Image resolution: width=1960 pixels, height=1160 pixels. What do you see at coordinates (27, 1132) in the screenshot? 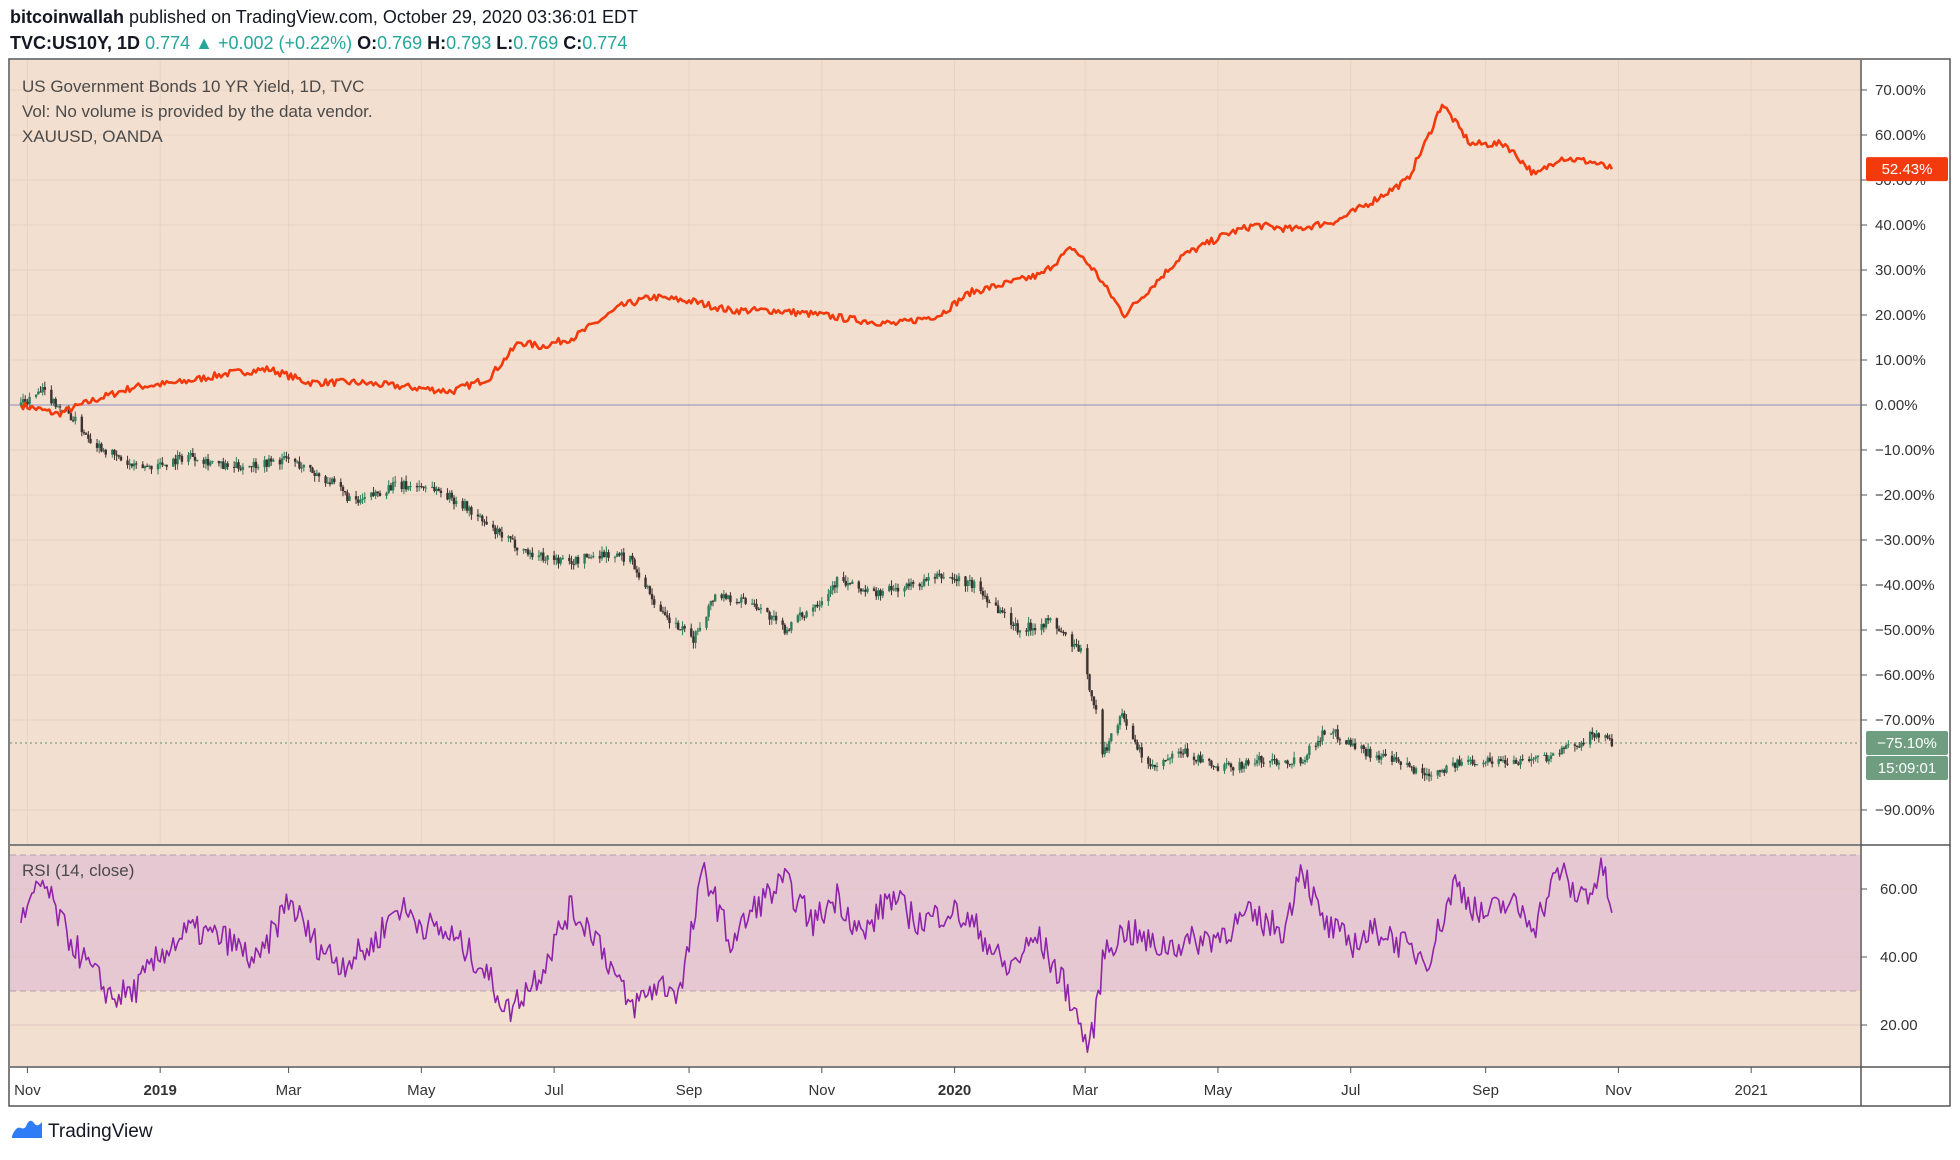
I see `tradingview-logo-icon` at bounding box center [27, 1132].